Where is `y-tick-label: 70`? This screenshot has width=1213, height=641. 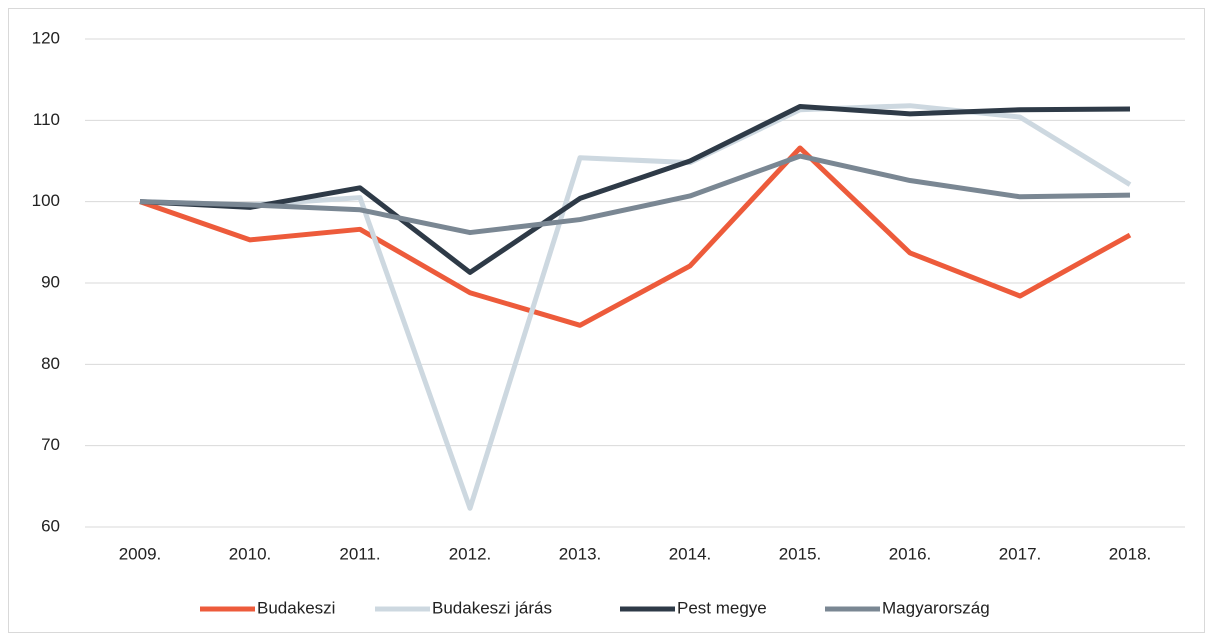 y-tick-label: 70 is located at coordinates (50, 444).